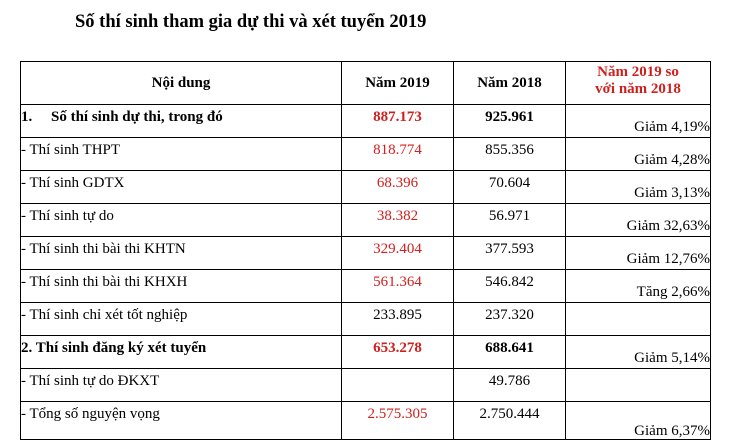  I want to click on row-change: Giảm 32,63%, so click(638, 220).